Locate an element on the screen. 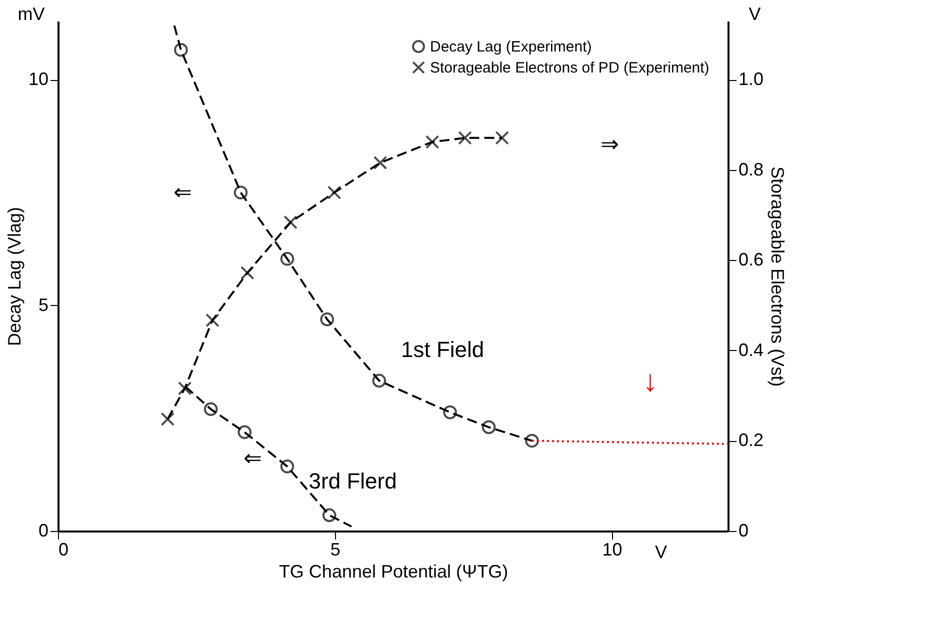 This screenshot has width=947, height=620. y2-tick-label: 0.4 is located at coordinates (751, 350).